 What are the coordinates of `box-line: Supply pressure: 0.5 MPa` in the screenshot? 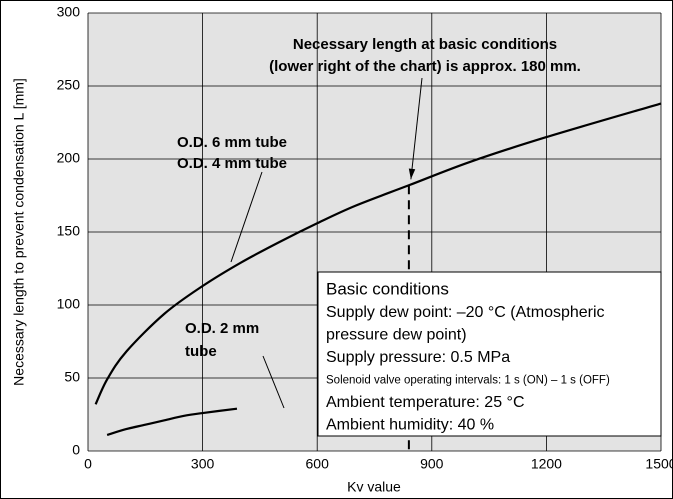 It's located at (418, 357).